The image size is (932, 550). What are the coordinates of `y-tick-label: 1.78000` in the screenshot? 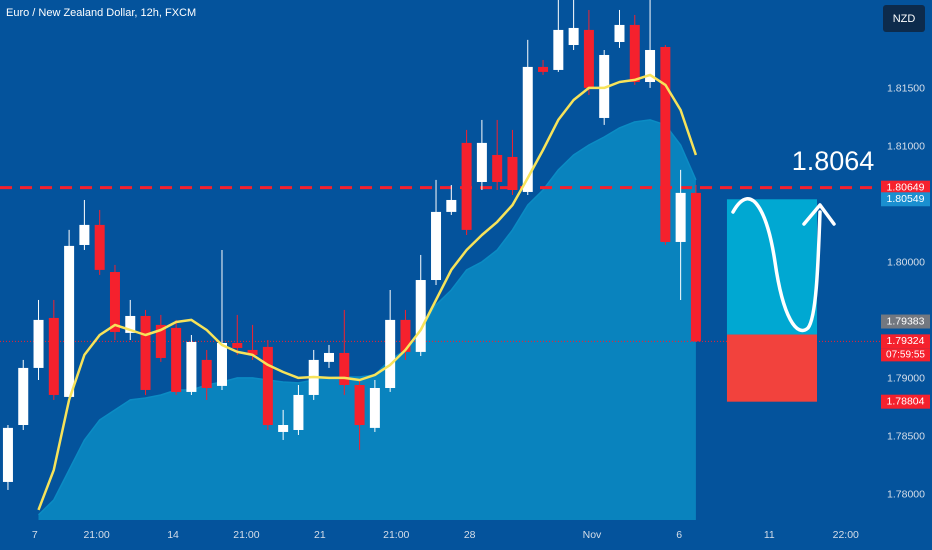 It's located at (906, 495).